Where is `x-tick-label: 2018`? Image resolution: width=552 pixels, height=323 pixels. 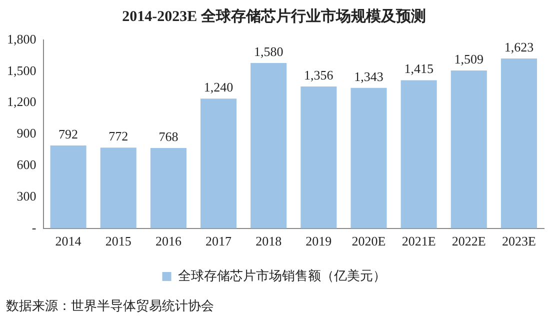
x-tick-label: 2018 is located at coordinates (269, 241).